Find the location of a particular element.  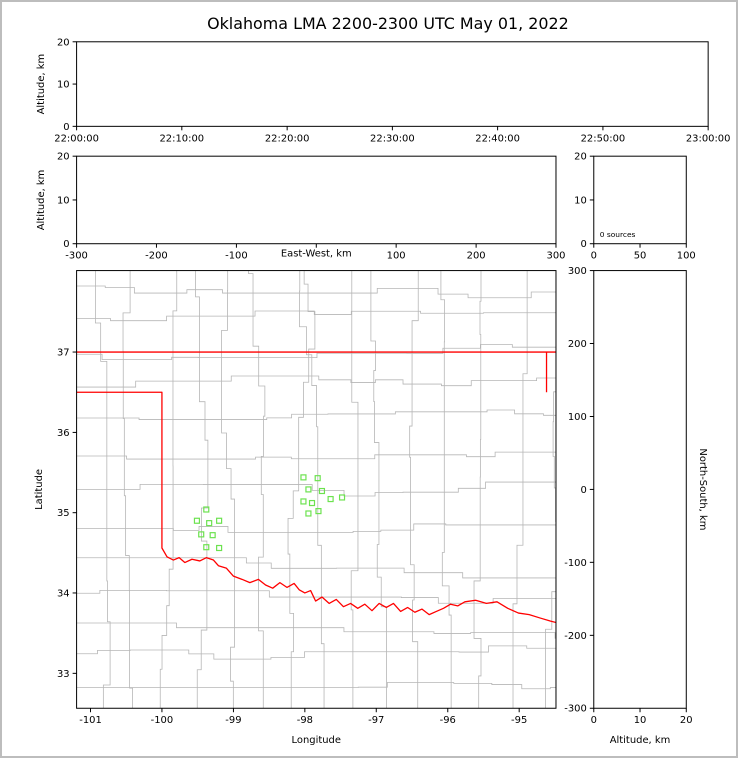

x-tick-label: 50 is located at coordinates (640, 256).